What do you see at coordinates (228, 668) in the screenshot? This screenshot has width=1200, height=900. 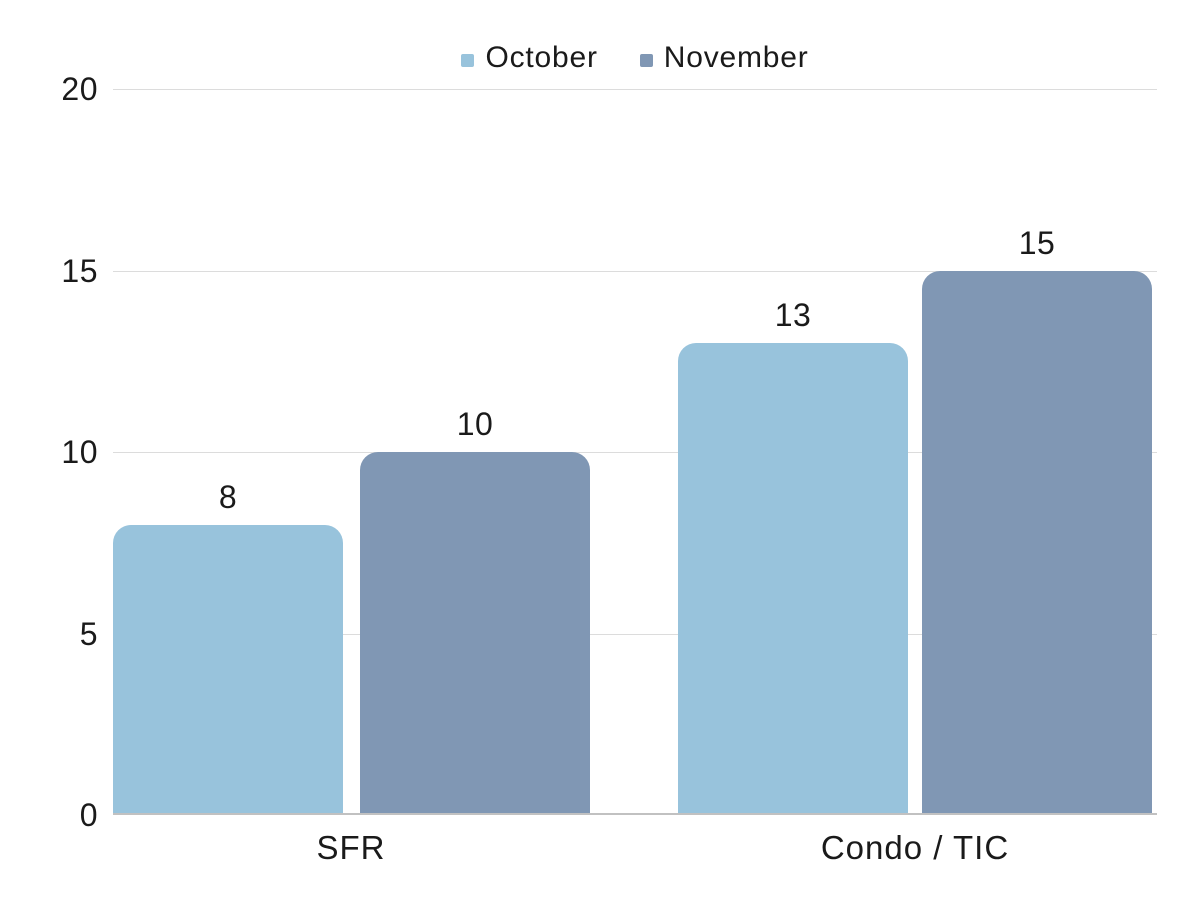 I see `bar-october-sfr` at bounding box center [228, 668].